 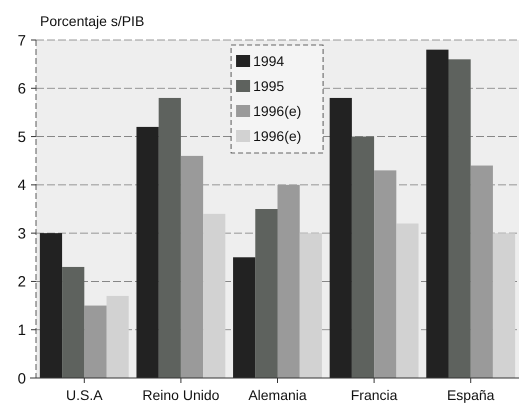 What do you see at coordinates (22, 233) in the screenshot?
I see `y-tick-label: 3` at bounding box center [22, 233].